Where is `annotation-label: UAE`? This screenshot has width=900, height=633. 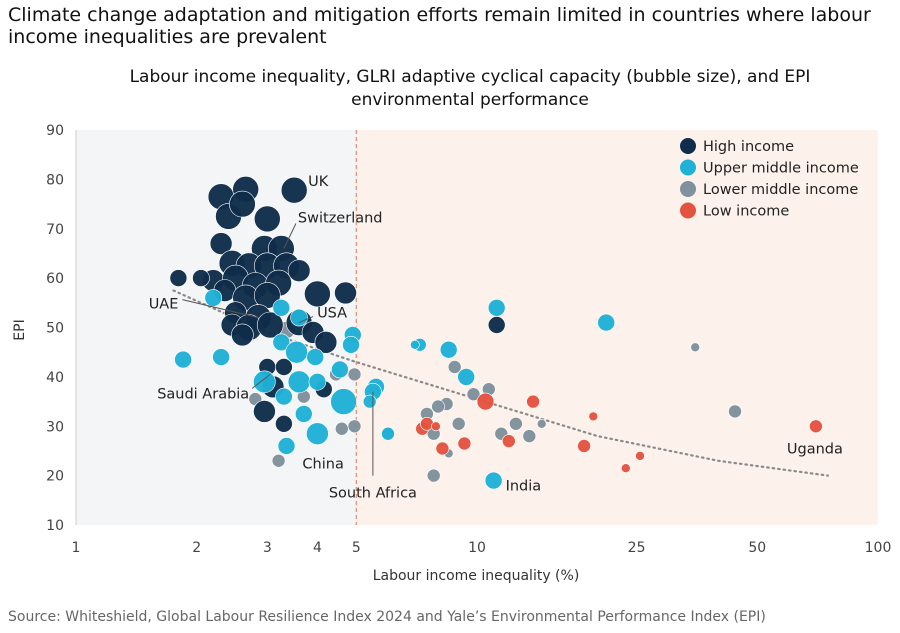
annotation-label: UAE is located at coordinates (164, 305).